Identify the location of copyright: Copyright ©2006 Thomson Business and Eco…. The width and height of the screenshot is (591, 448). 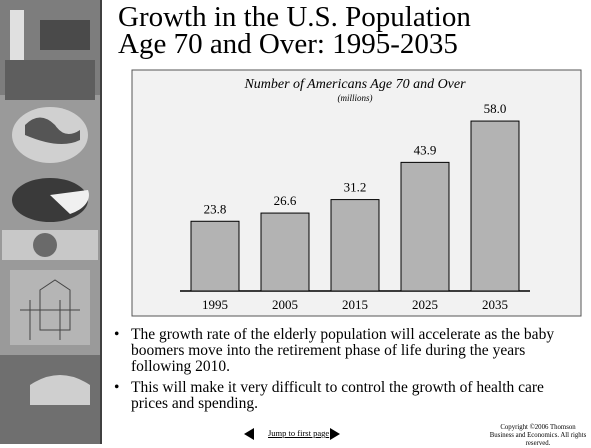
(538, 435).